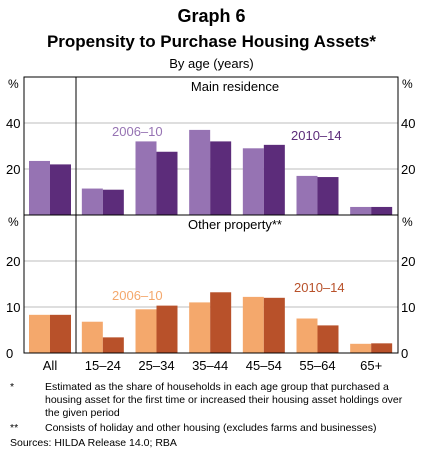 The image size is (423, 457). I want to click on footnote-1-mark: *, so click(12, 387).